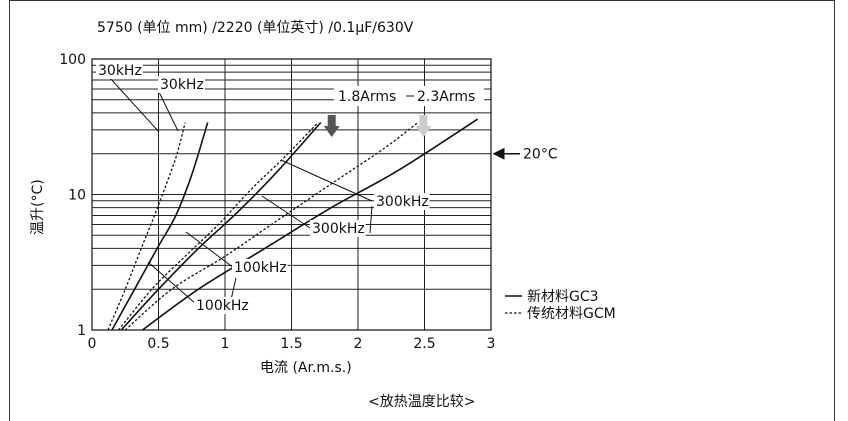 Image resolution: width=848 pixels, height=421 pixels. What do you see at coordinates (421, 402) in the screenshot?
I see `chart-caption: <放热温度比较>` at bounding box center [421, 402].